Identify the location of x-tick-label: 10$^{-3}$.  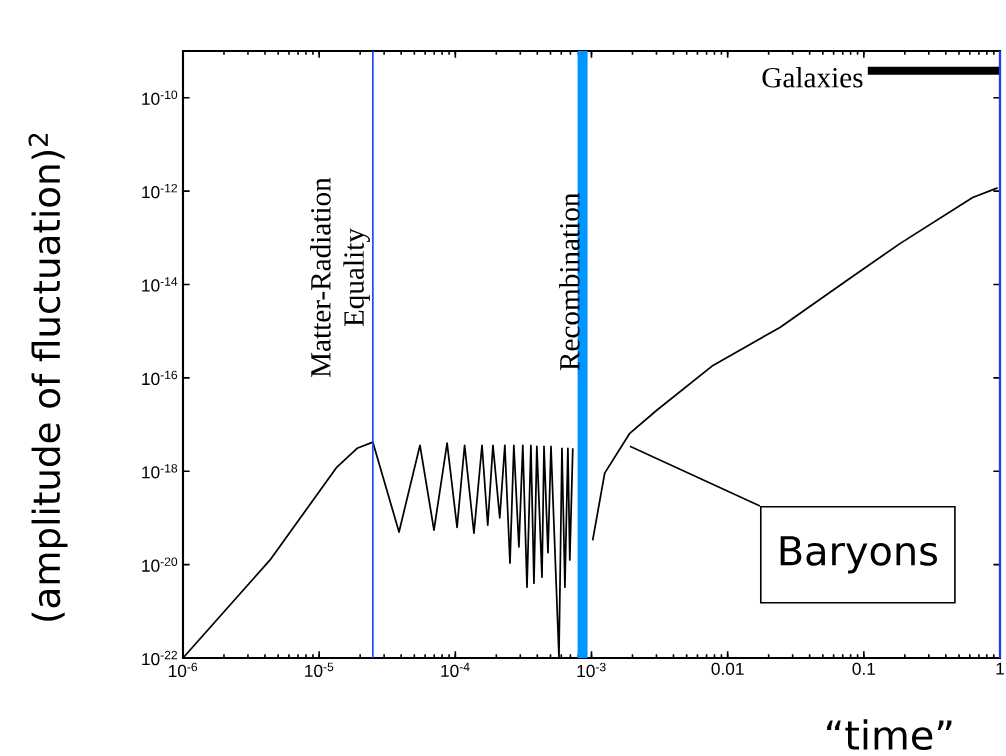
(591, 670).